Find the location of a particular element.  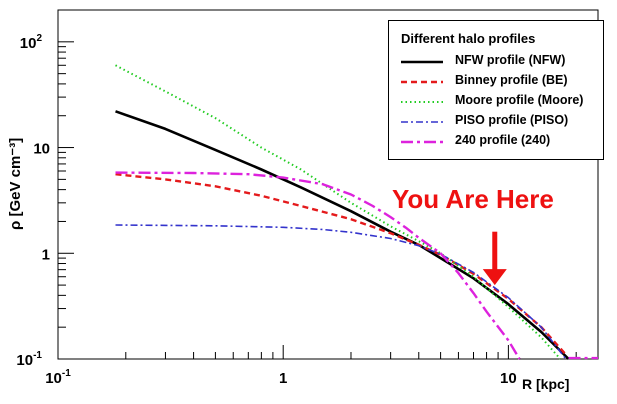

legend-label-piso: PISO profile (PISO) is located at coordinates (512, 120).